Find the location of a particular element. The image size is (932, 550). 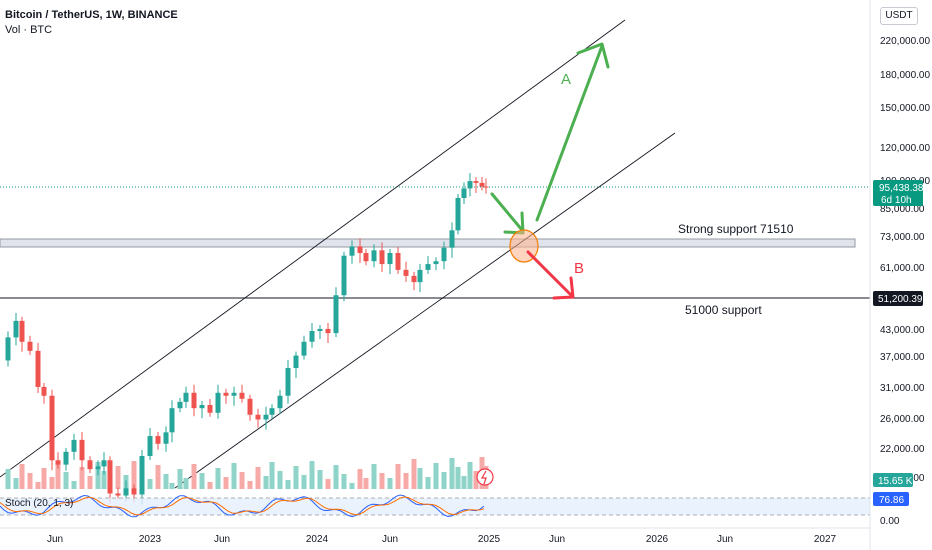

price-tick-label: 22,000.00 is located at coordinates (902, 449).